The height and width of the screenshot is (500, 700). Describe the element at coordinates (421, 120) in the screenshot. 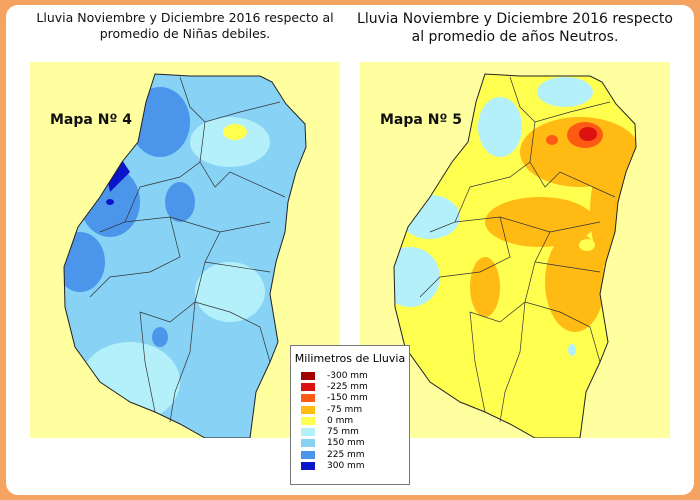

I see `map-5-label: Mapa Nº 5` at that location.